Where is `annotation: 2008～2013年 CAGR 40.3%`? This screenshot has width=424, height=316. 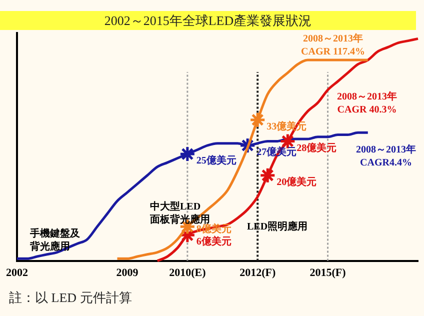
annotation: 2008～2013年 CAGR 40.3% is located at coordinates (367, 103).